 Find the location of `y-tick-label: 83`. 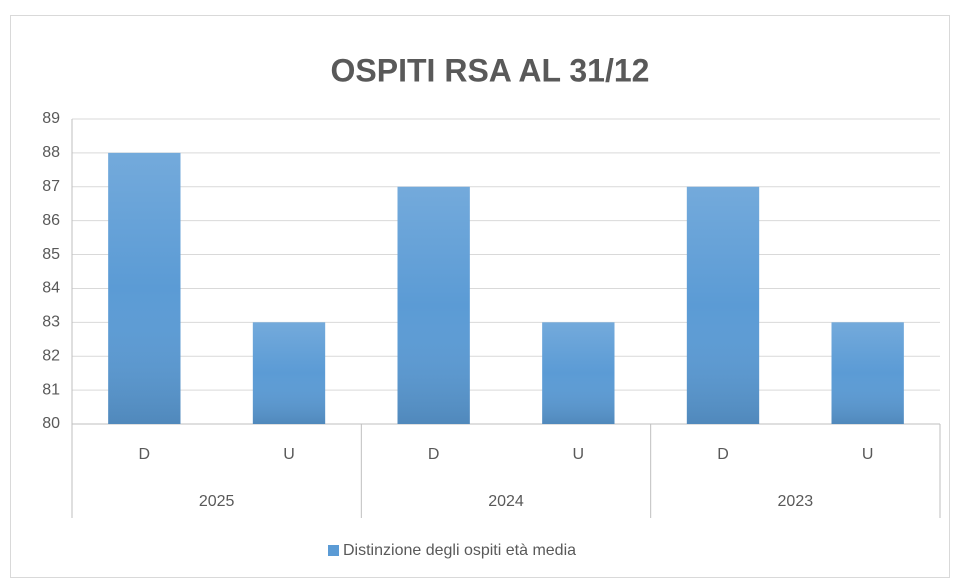

y-tick-label: 83 is located at coordinates (51, 322).